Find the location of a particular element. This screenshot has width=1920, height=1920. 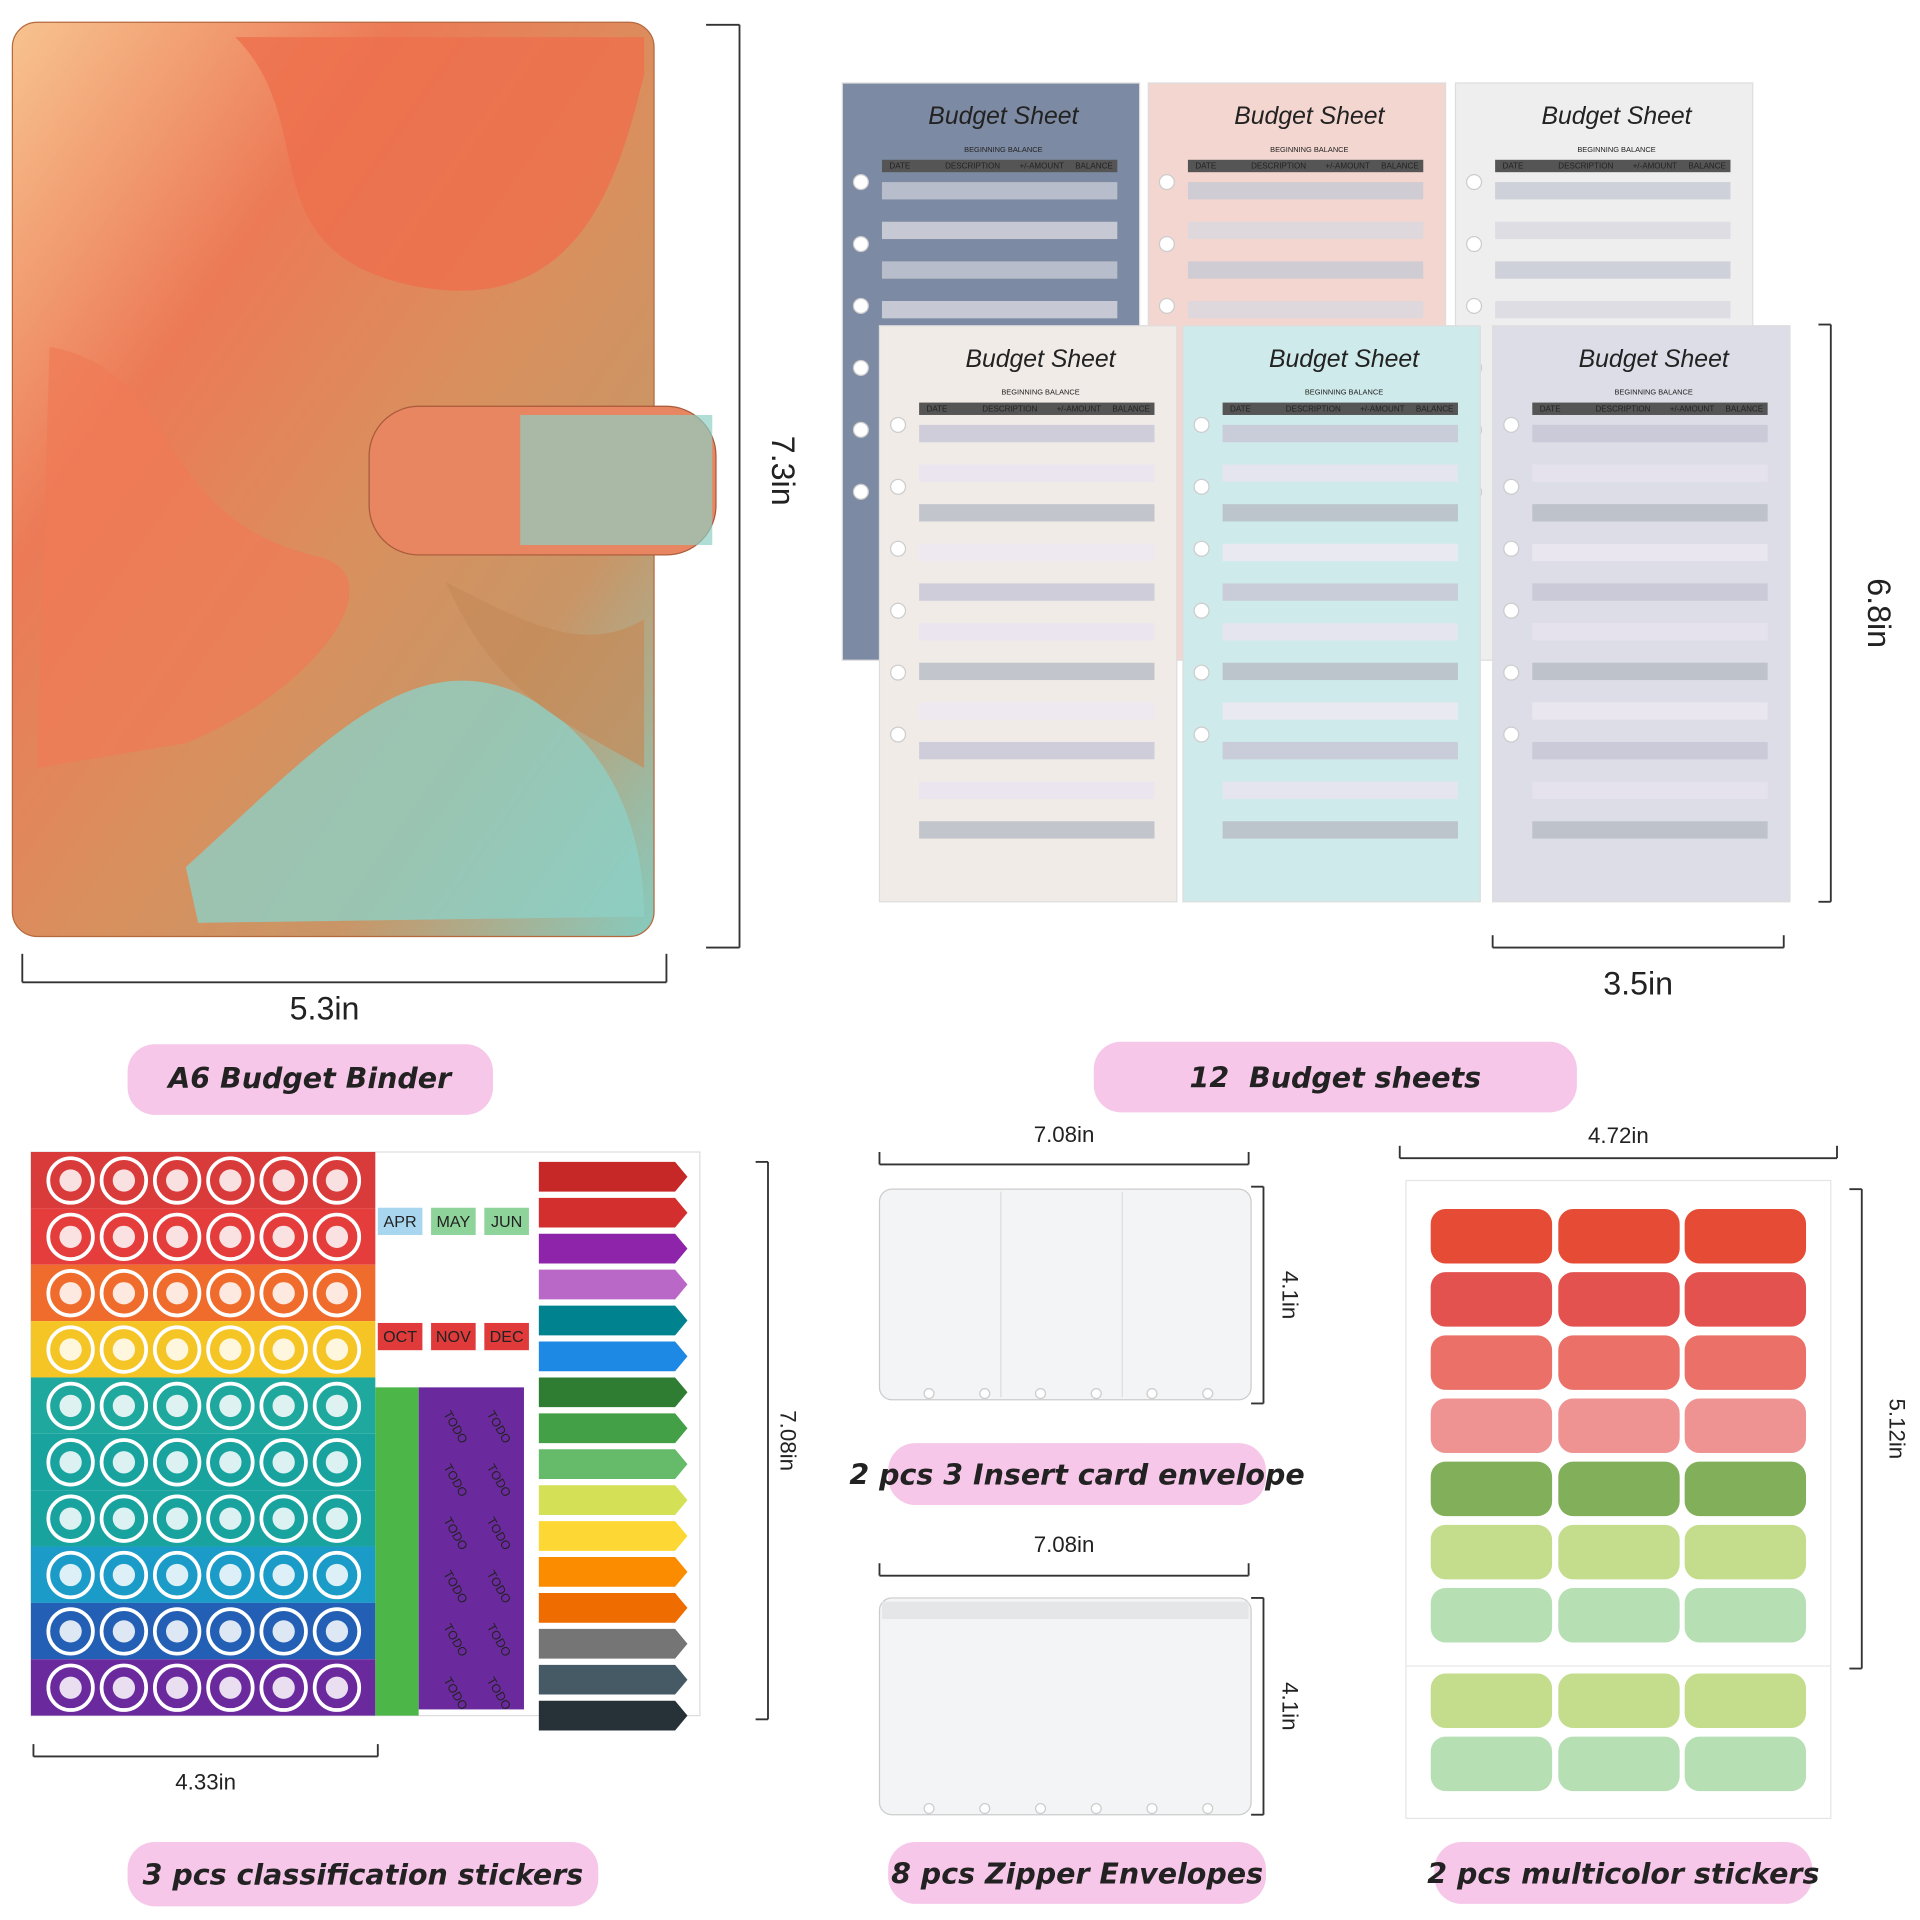

month-label: NOV is located at coordinates (453, 1337).